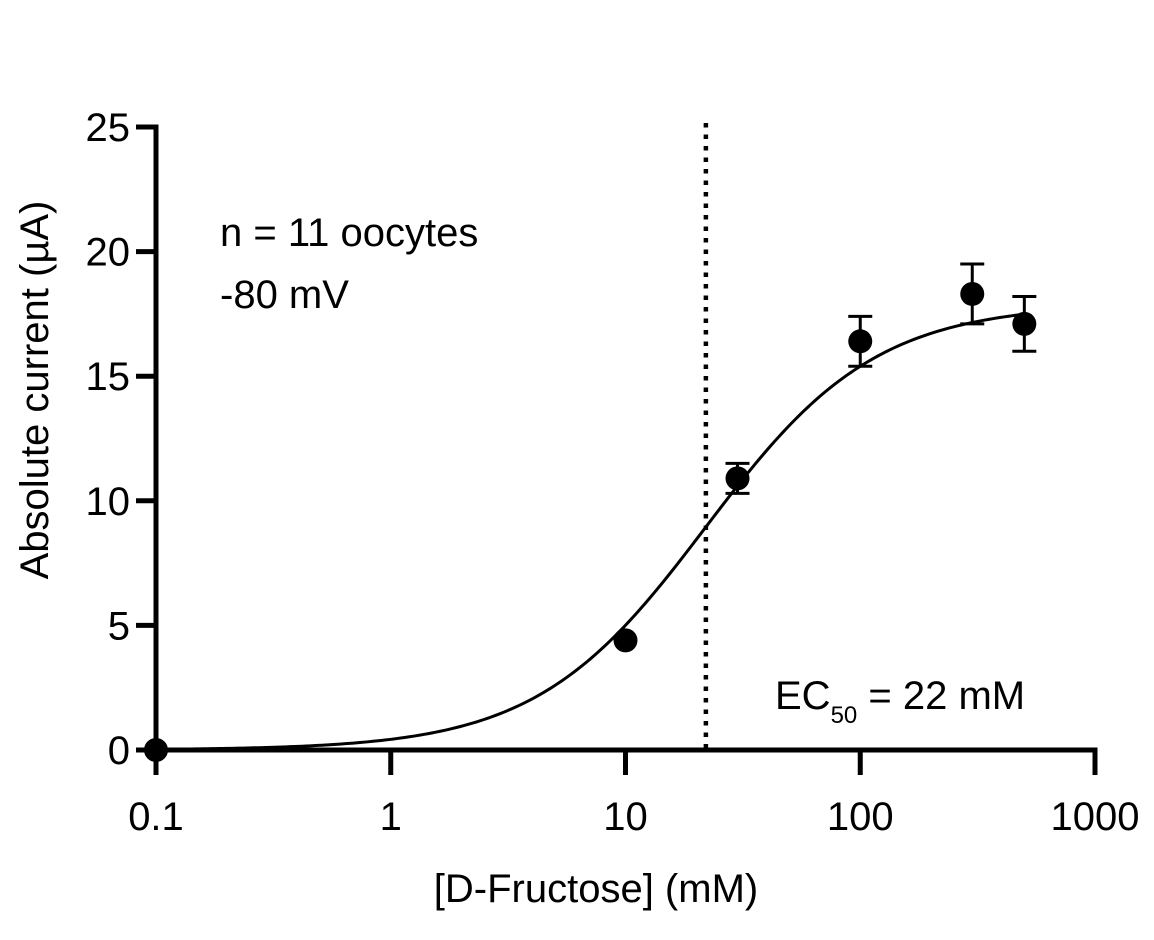 The height and width of the screenshot is (940, 1154). I want to click on x-tick-label: 1, so click(391, 817).